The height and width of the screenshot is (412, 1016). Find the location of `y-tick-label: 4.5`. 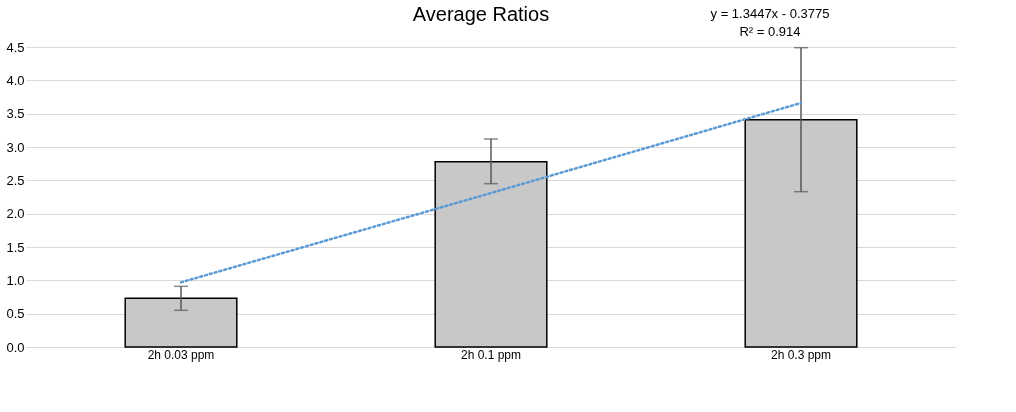

y-tick-label: 4.5 is located at coordinates (15, 47).